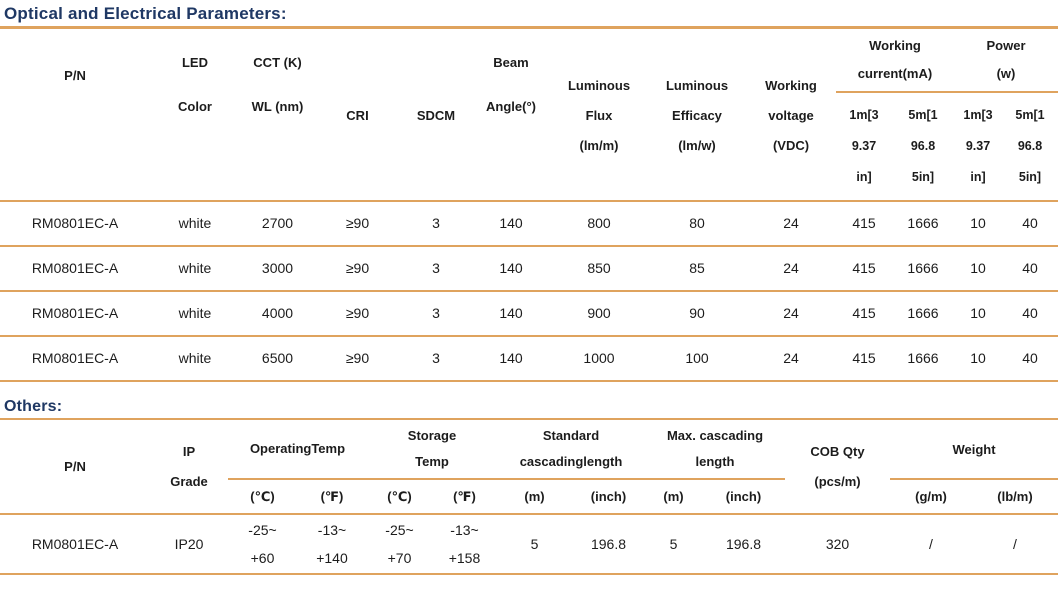  I want to click on cell-luminous-flux: 1000, so click(599, 358).